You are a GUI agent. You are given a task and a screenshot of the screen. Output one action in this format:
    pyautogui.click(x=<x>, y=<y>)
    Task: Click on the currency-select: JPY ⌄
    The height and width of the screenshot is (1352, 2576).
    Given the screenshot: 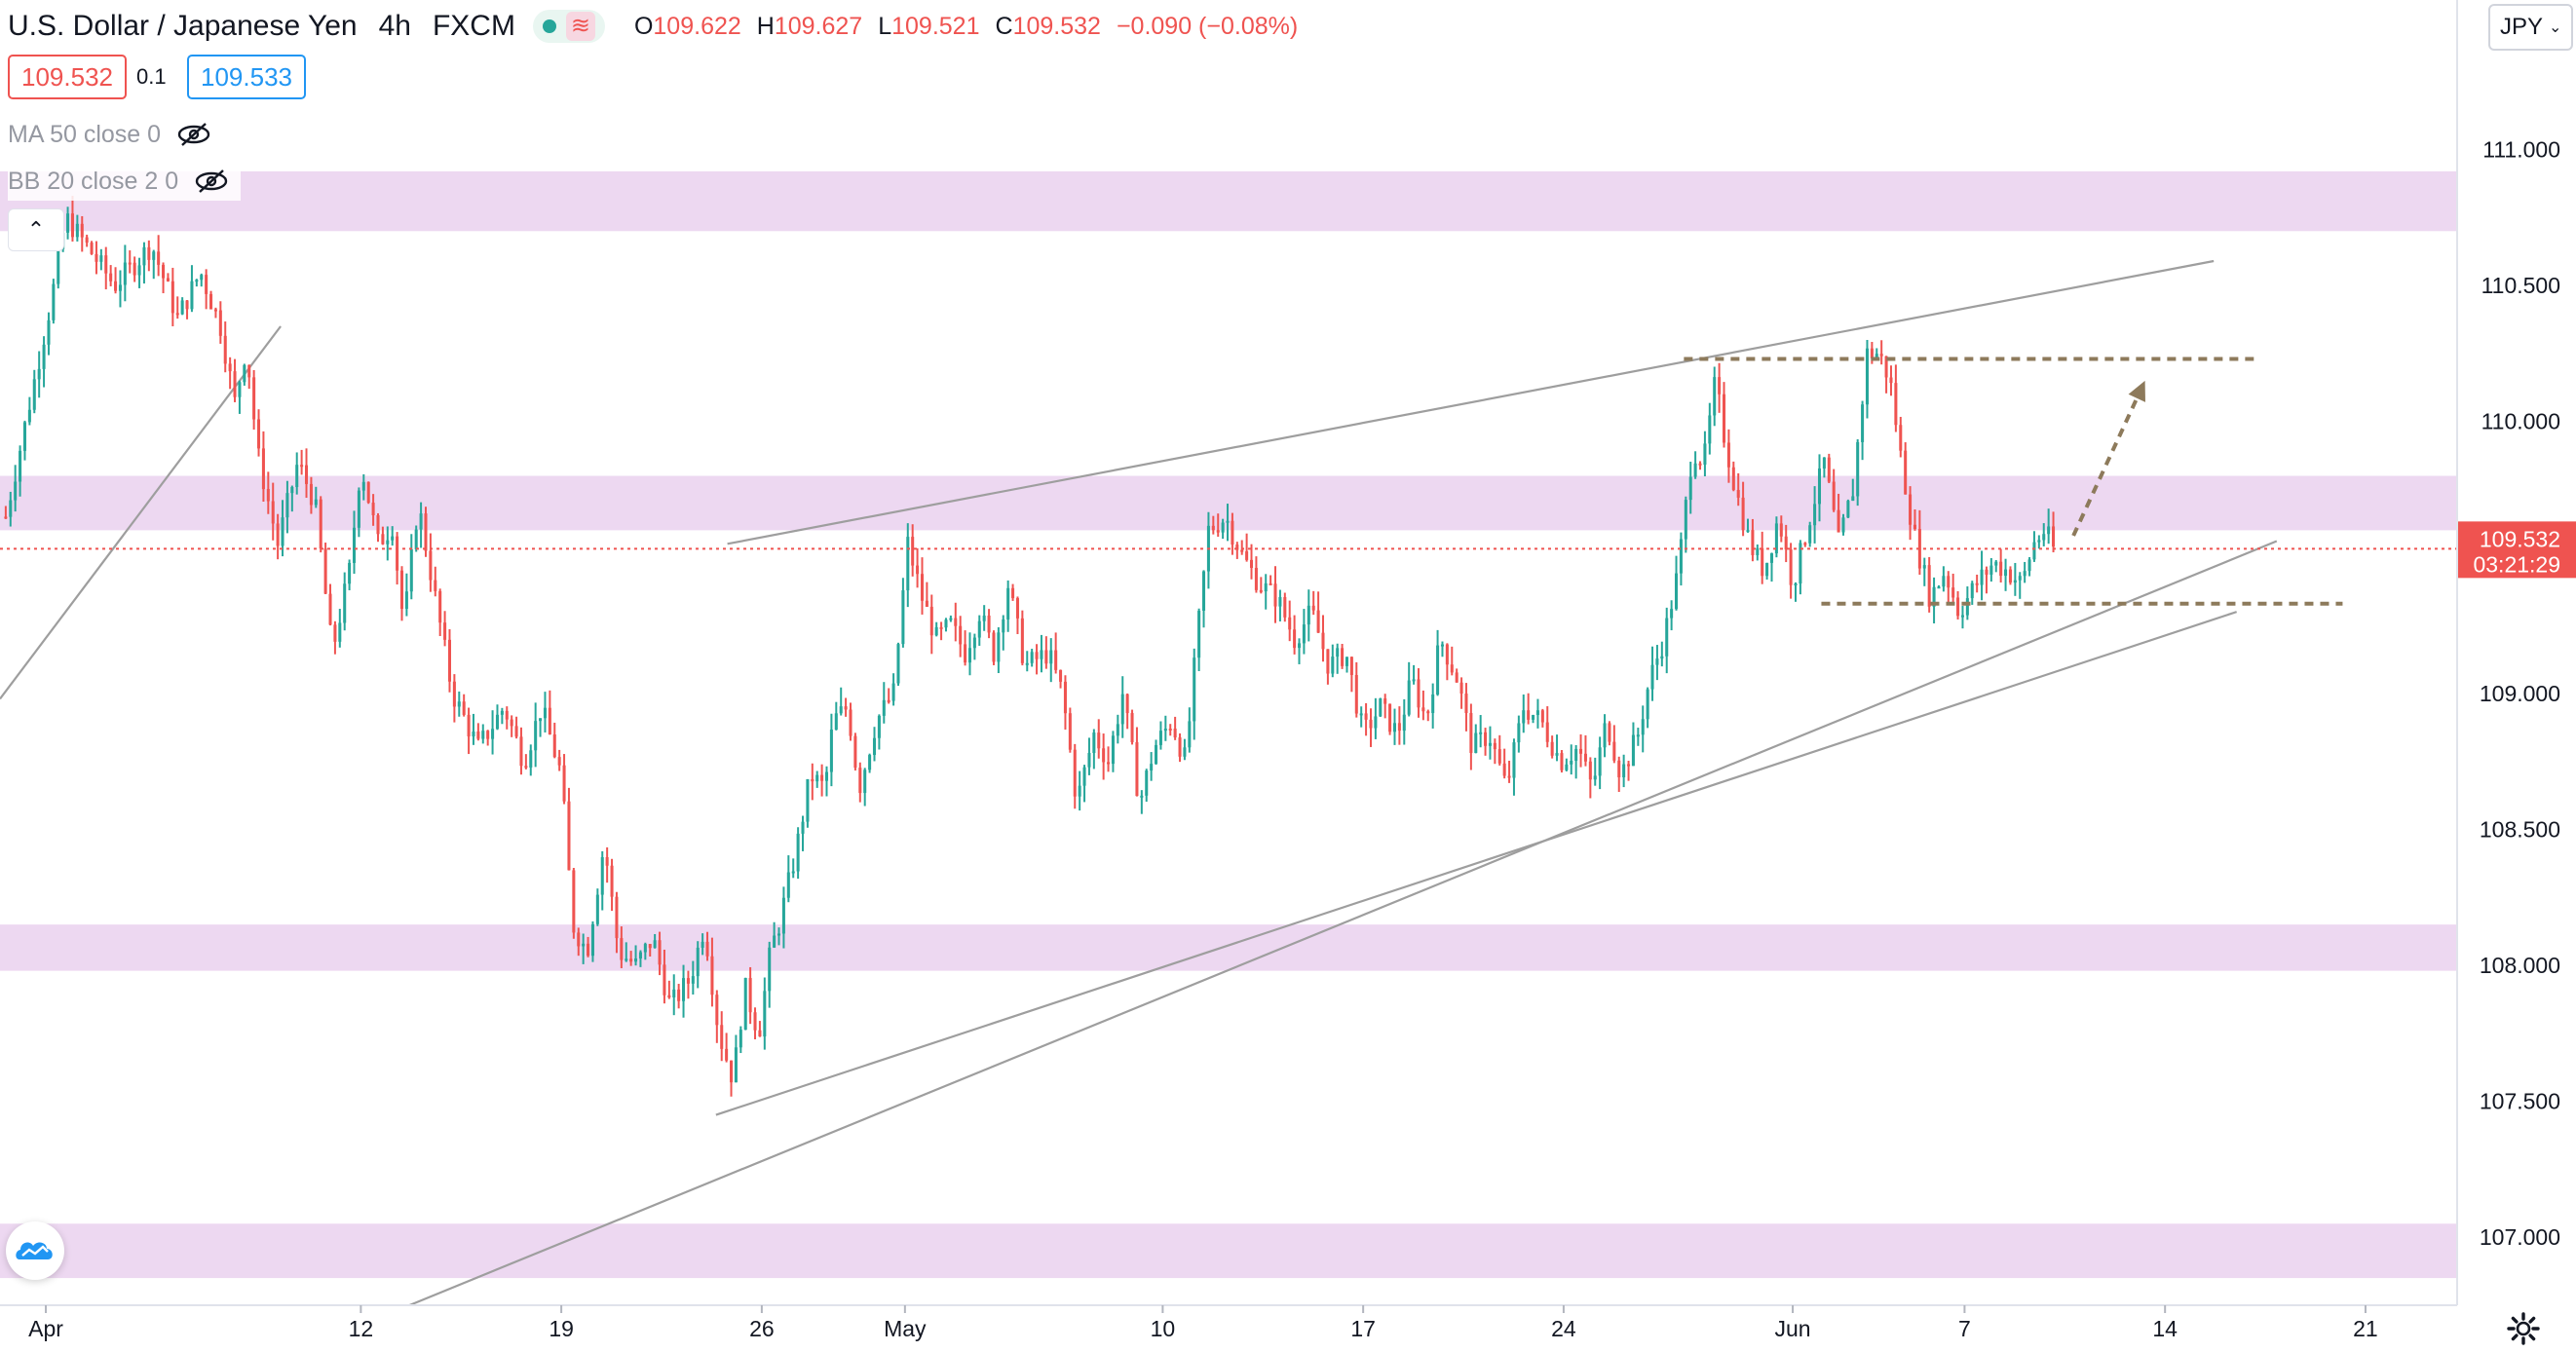 What is the action you would take?
    pyautogui.click(x=2531, y=27)
    